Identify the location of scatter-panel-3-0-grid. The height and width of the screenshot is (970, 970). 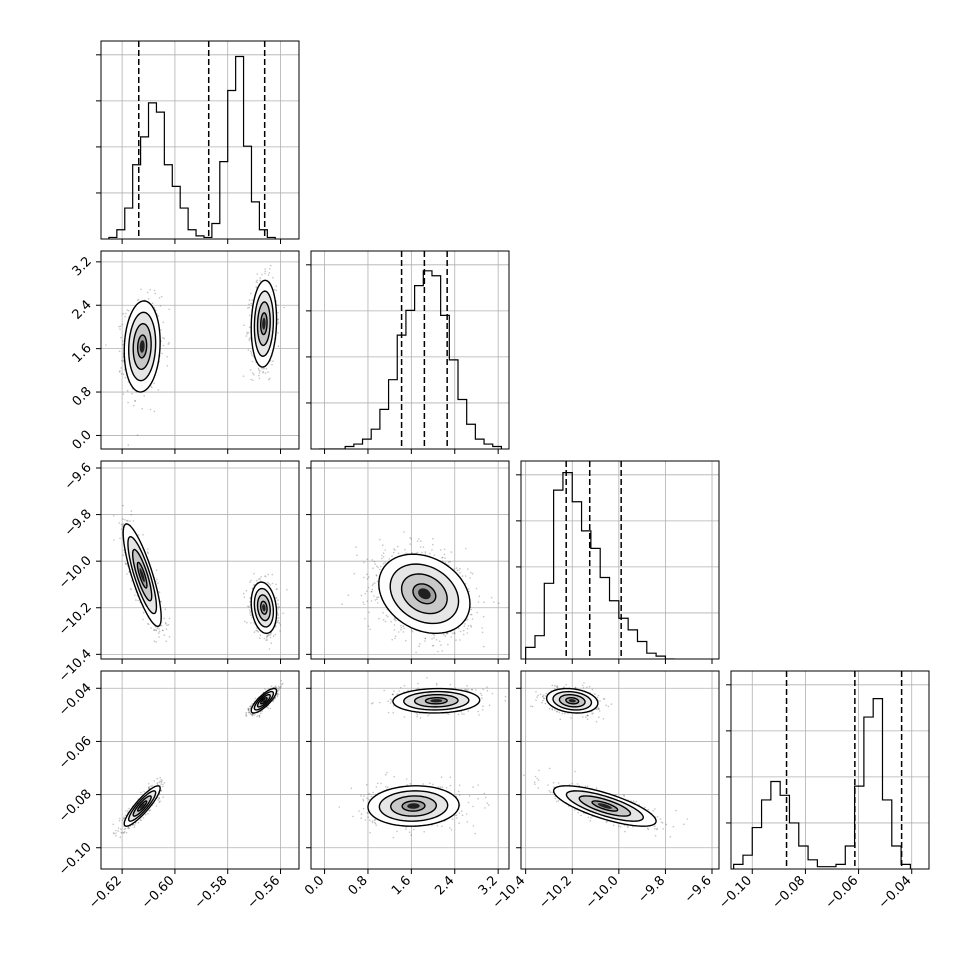
(200, 770).